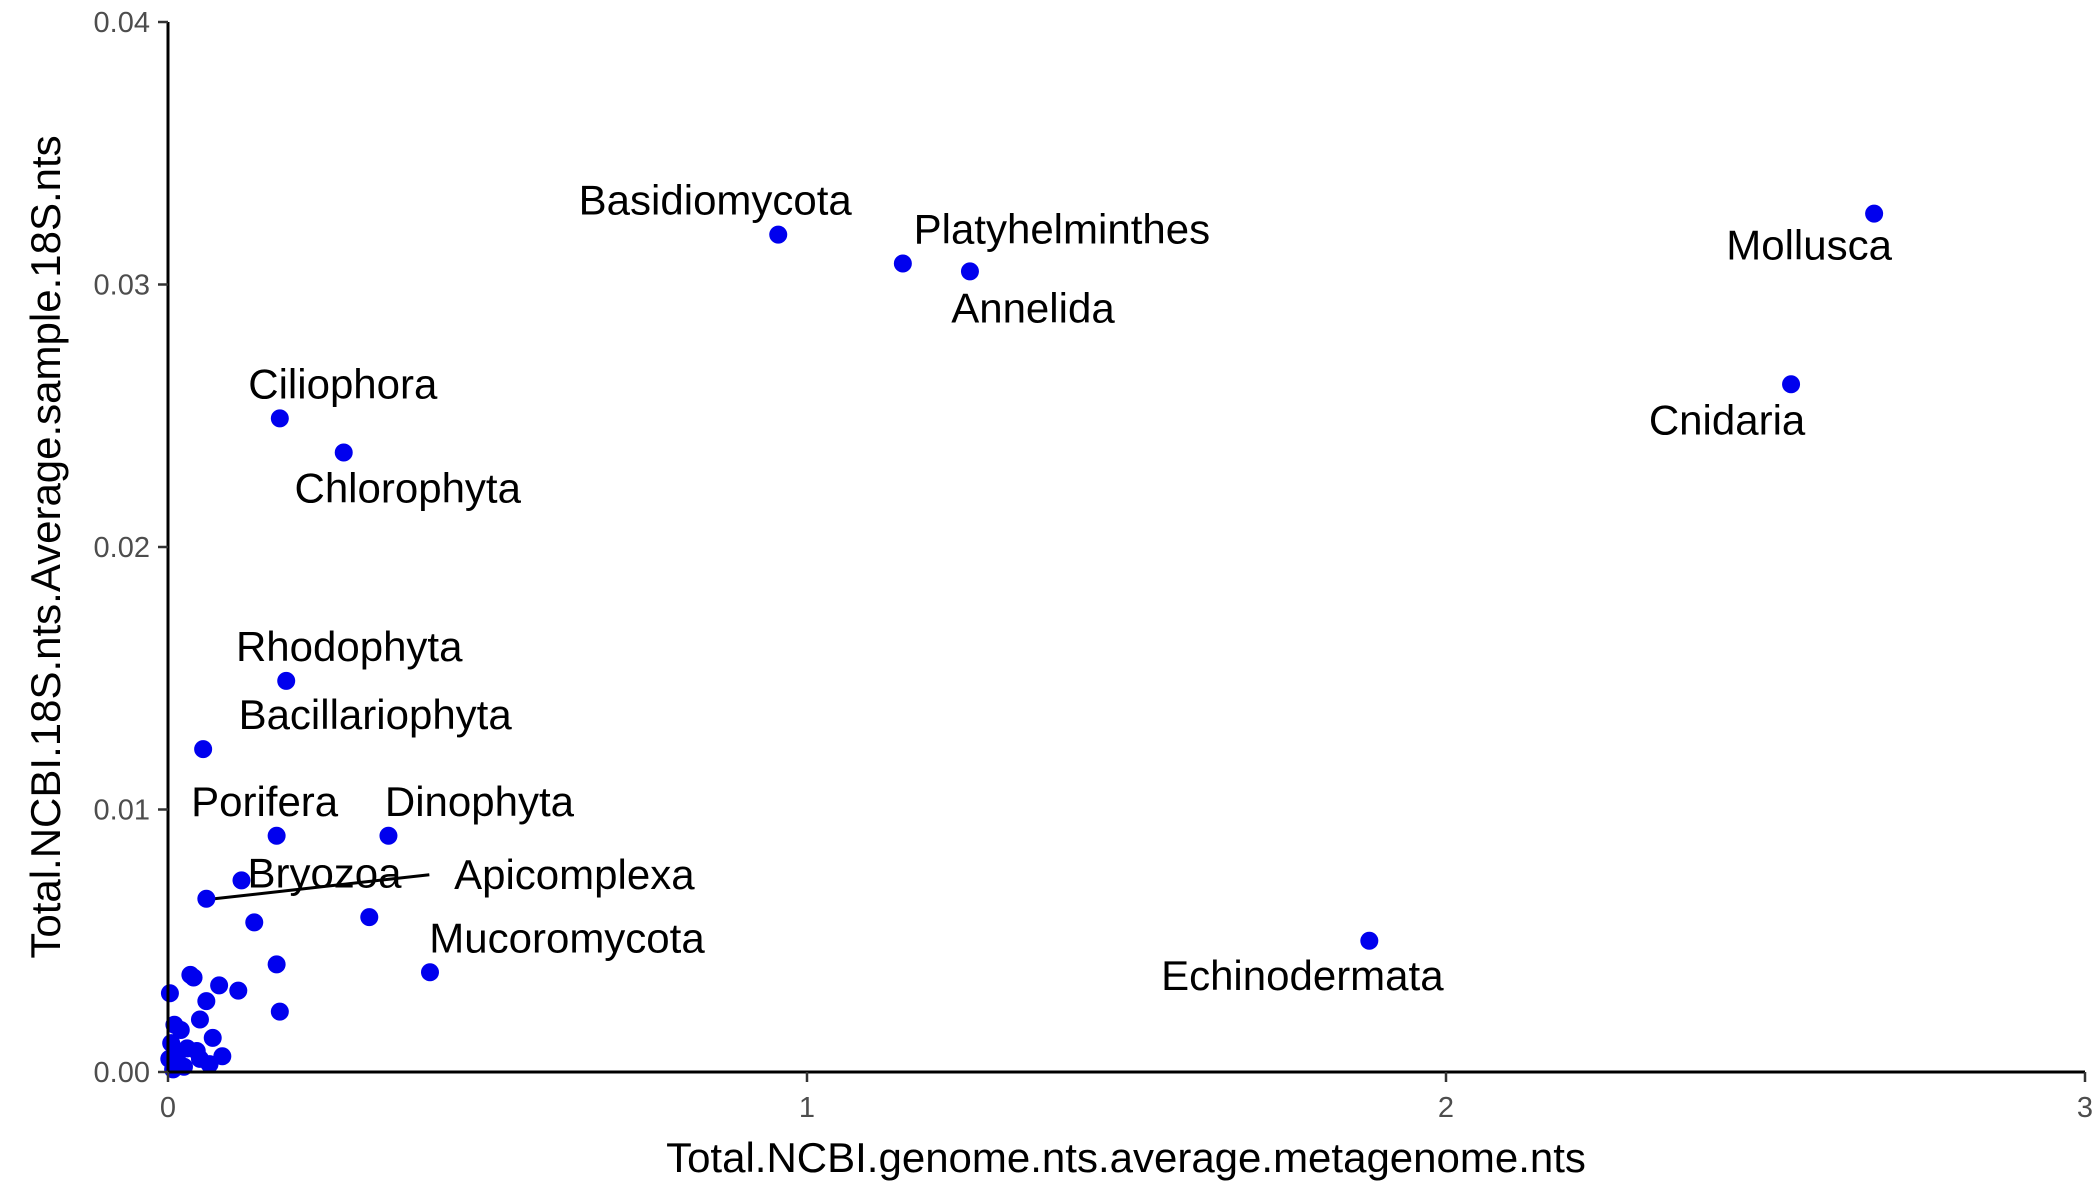  What do you see at coordinates (168, 1108) in the screenshot?
I see `x-tick-label: 0` at bounding box center [168, 1108].